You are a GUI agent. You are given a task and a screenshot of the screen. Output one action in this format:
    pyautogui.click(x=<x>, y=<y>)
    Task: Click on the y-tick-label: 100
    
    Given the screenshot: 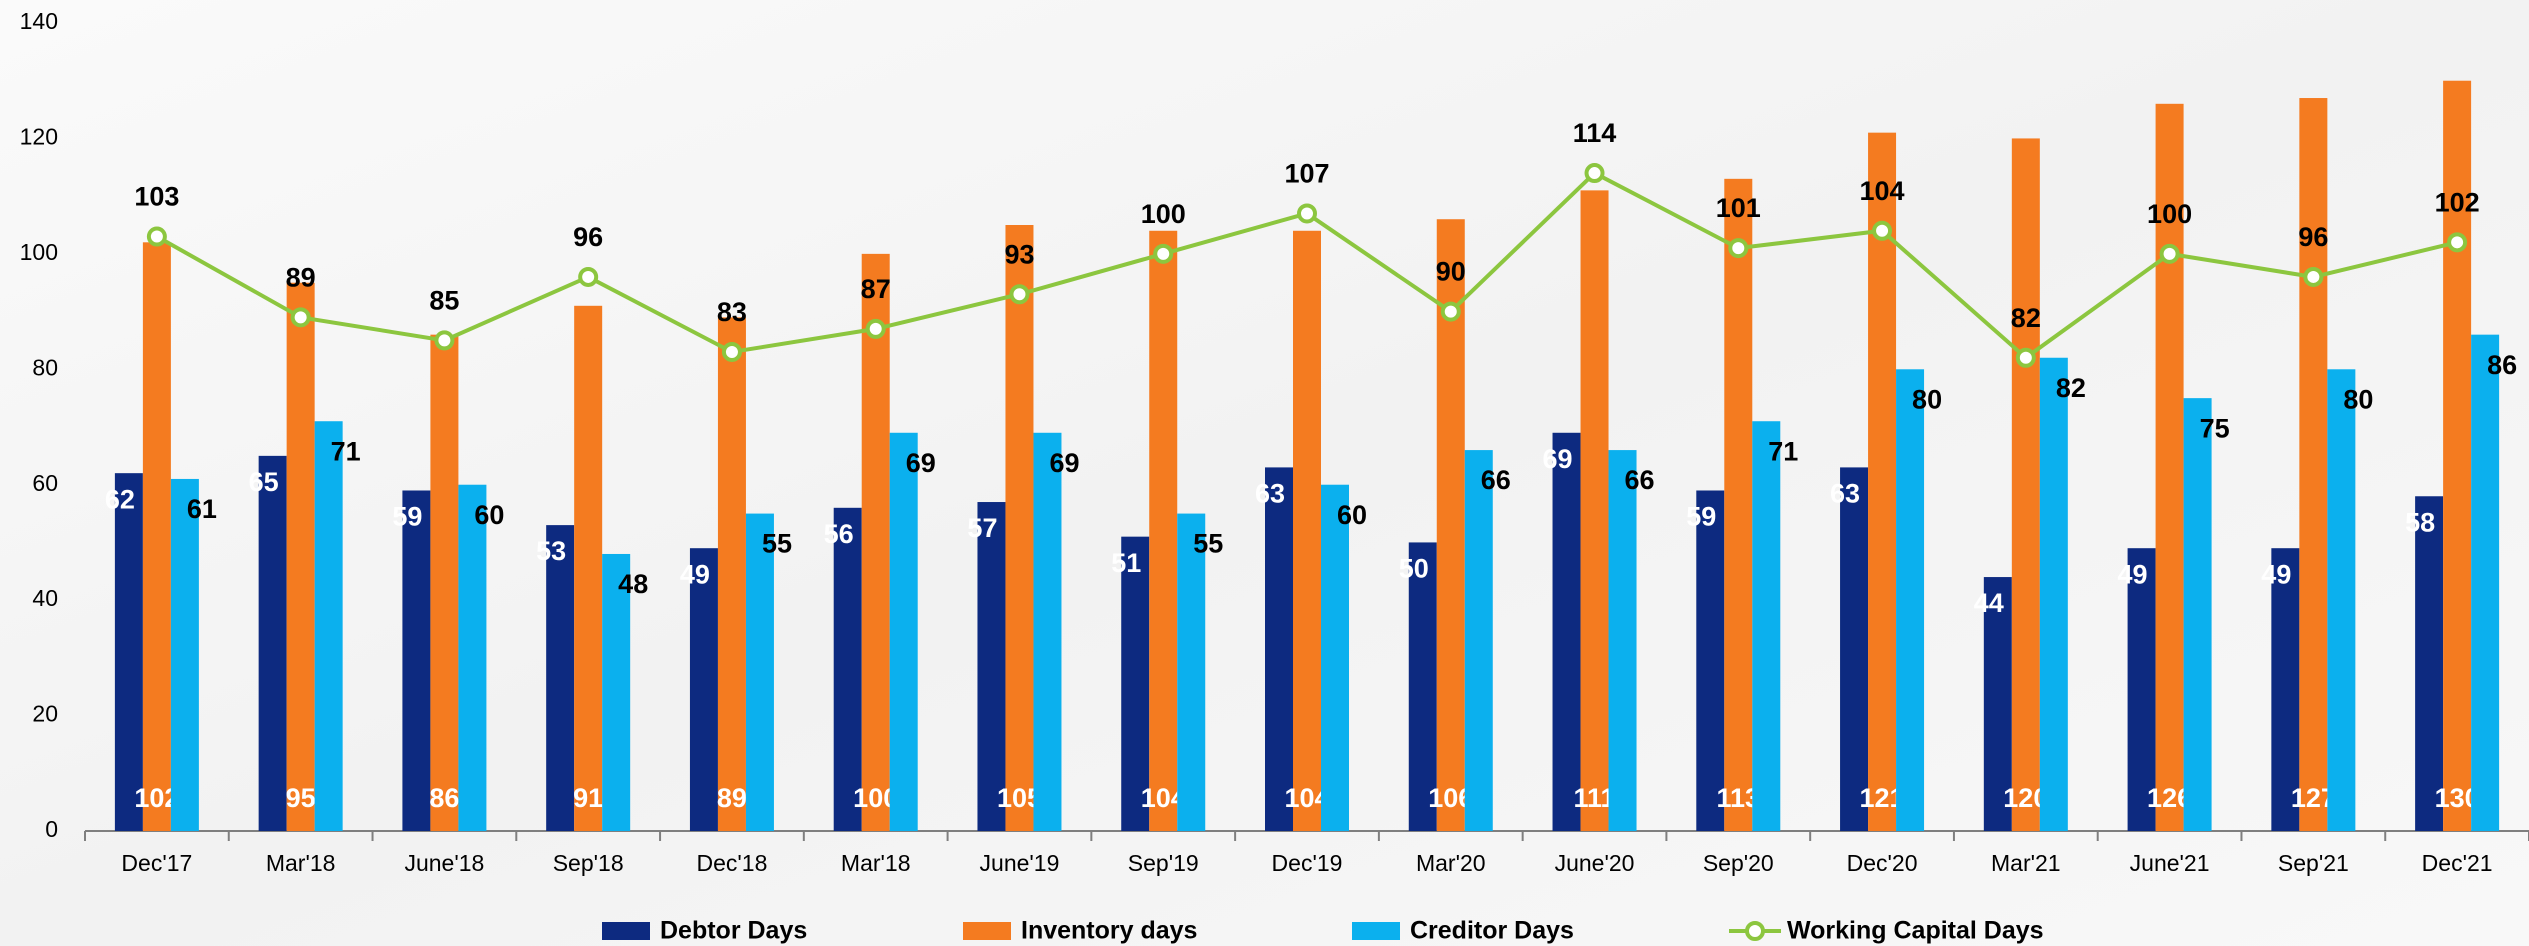 What is the action you would take?
    pyautogui.click(x=39, y=252)
    